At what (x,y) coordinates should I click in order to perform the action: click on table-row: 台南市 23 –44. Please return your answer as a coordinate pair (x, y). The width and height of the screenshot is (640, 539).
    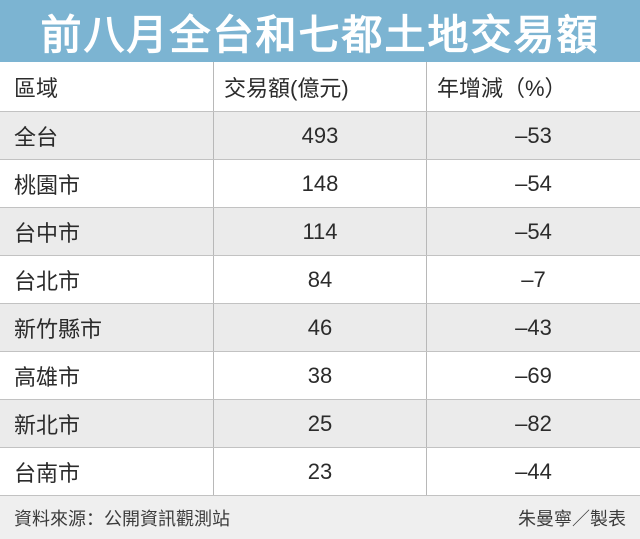
    Looking at the image, I should click on (320, 472).